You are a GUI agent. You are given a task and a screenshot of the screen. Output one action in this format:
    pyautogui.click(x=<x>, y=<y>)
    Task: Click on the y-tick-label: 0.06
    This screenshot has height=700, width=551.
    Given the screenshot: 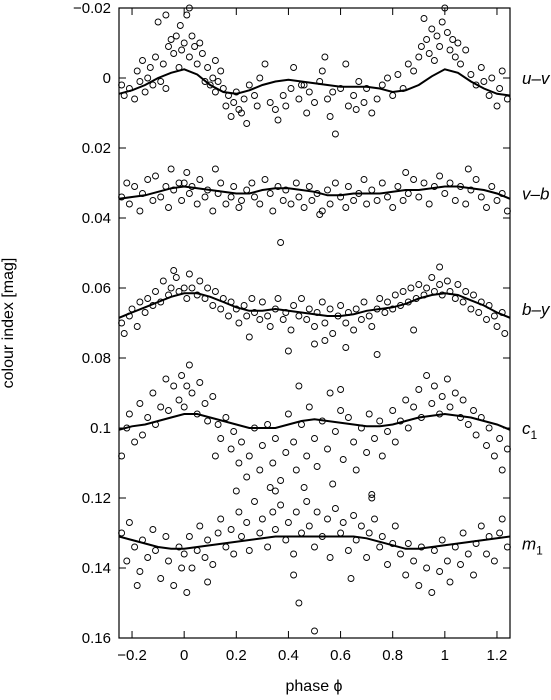 What is the action you would take?
    pyautogui.click(x=96, y=288)
    